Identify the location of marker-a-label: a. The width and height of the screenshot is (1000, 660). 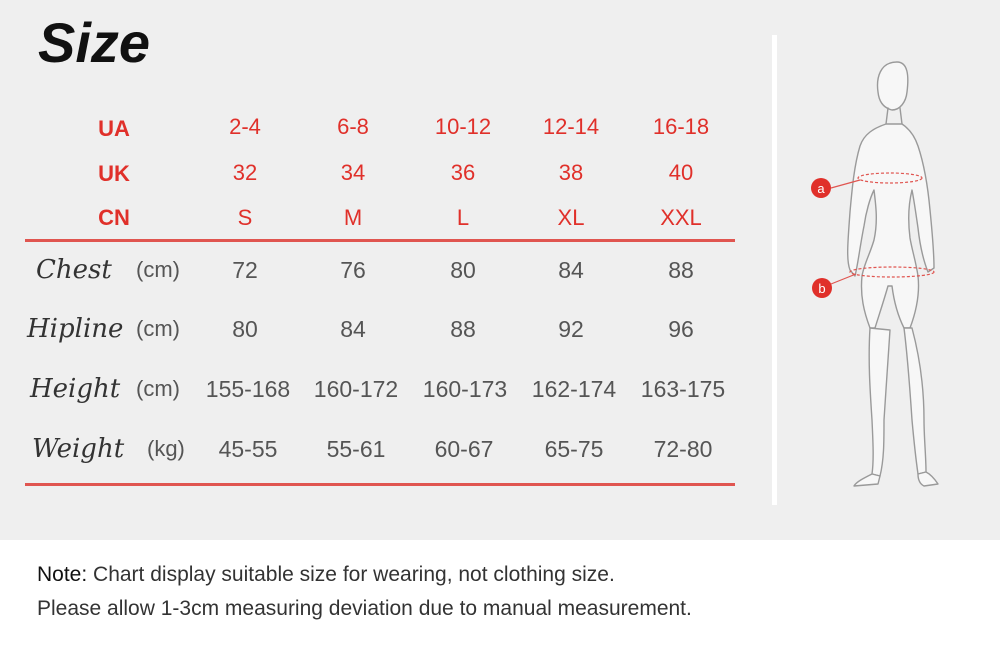
(821, 188).